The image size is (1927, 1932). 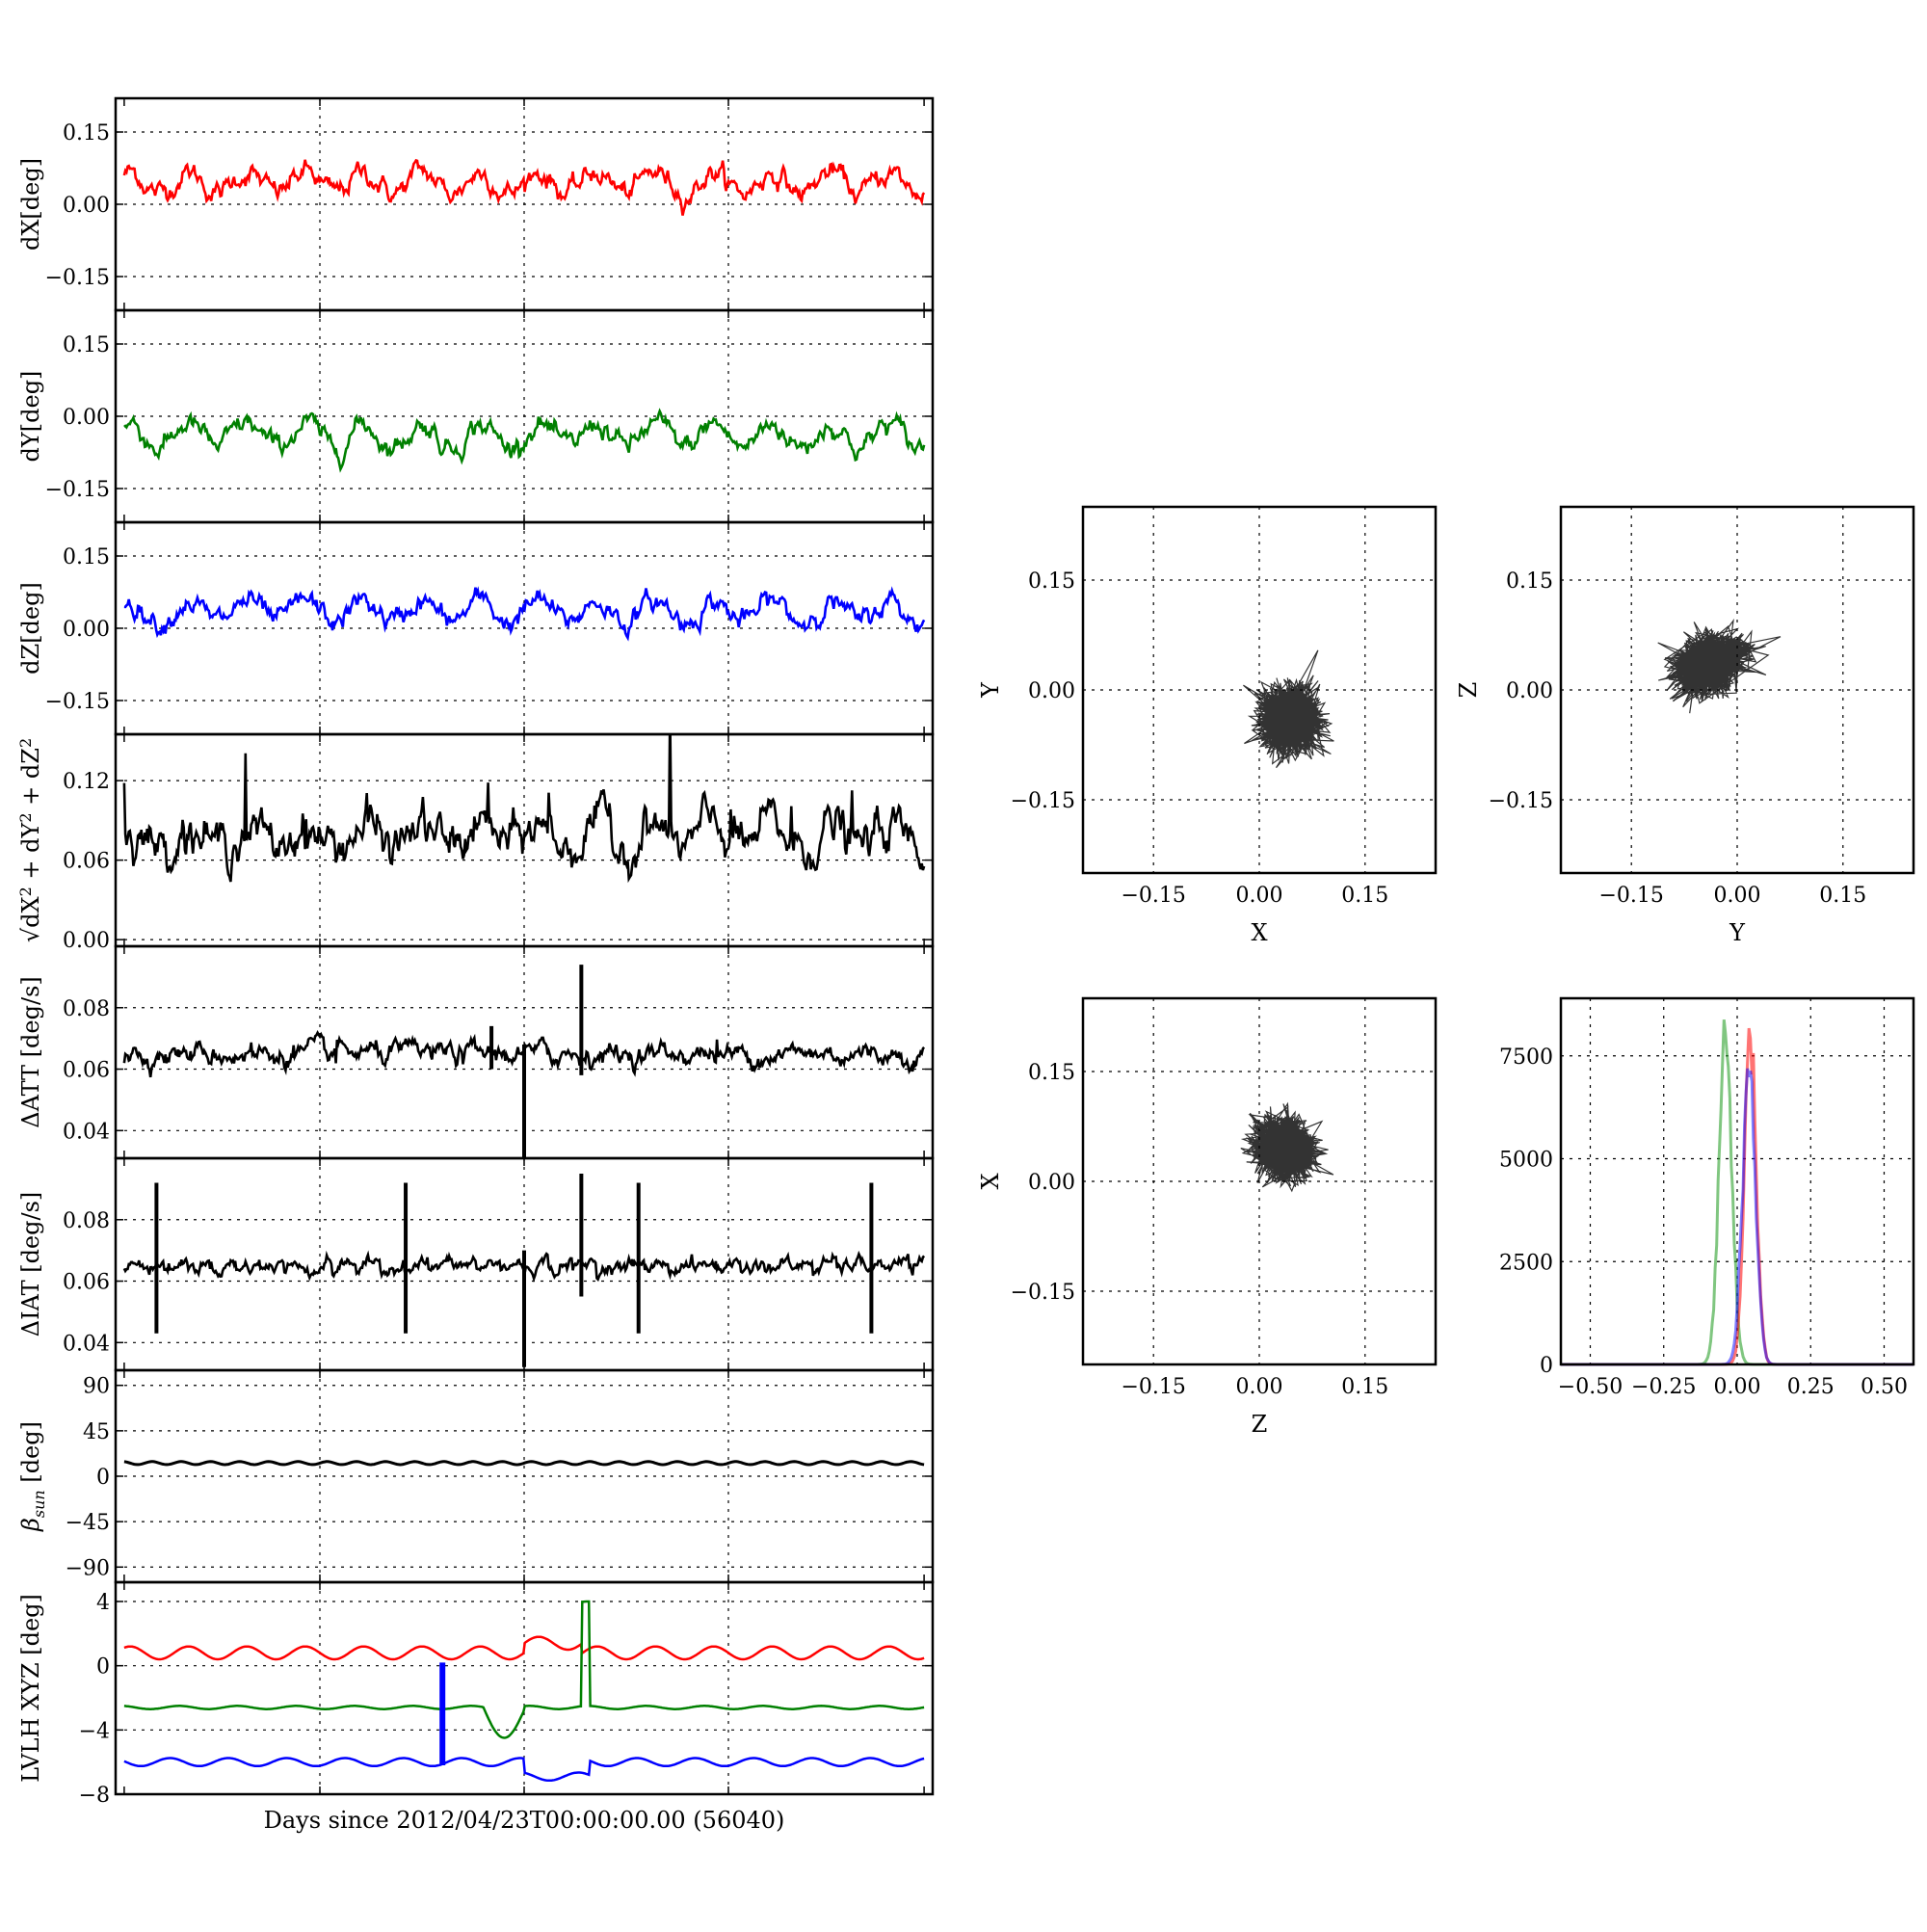 I want to click on scatter-cloud-XY, so click(x=1289, y=709).